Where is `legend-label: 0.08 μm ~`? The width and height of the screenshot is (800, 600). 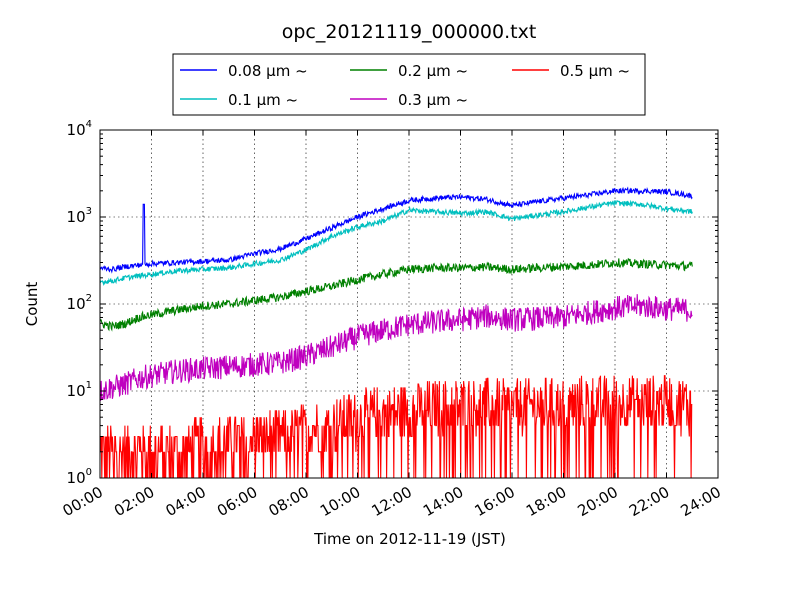
legend-label: 0.08 μm ~ is located at coordinates (268, 71).